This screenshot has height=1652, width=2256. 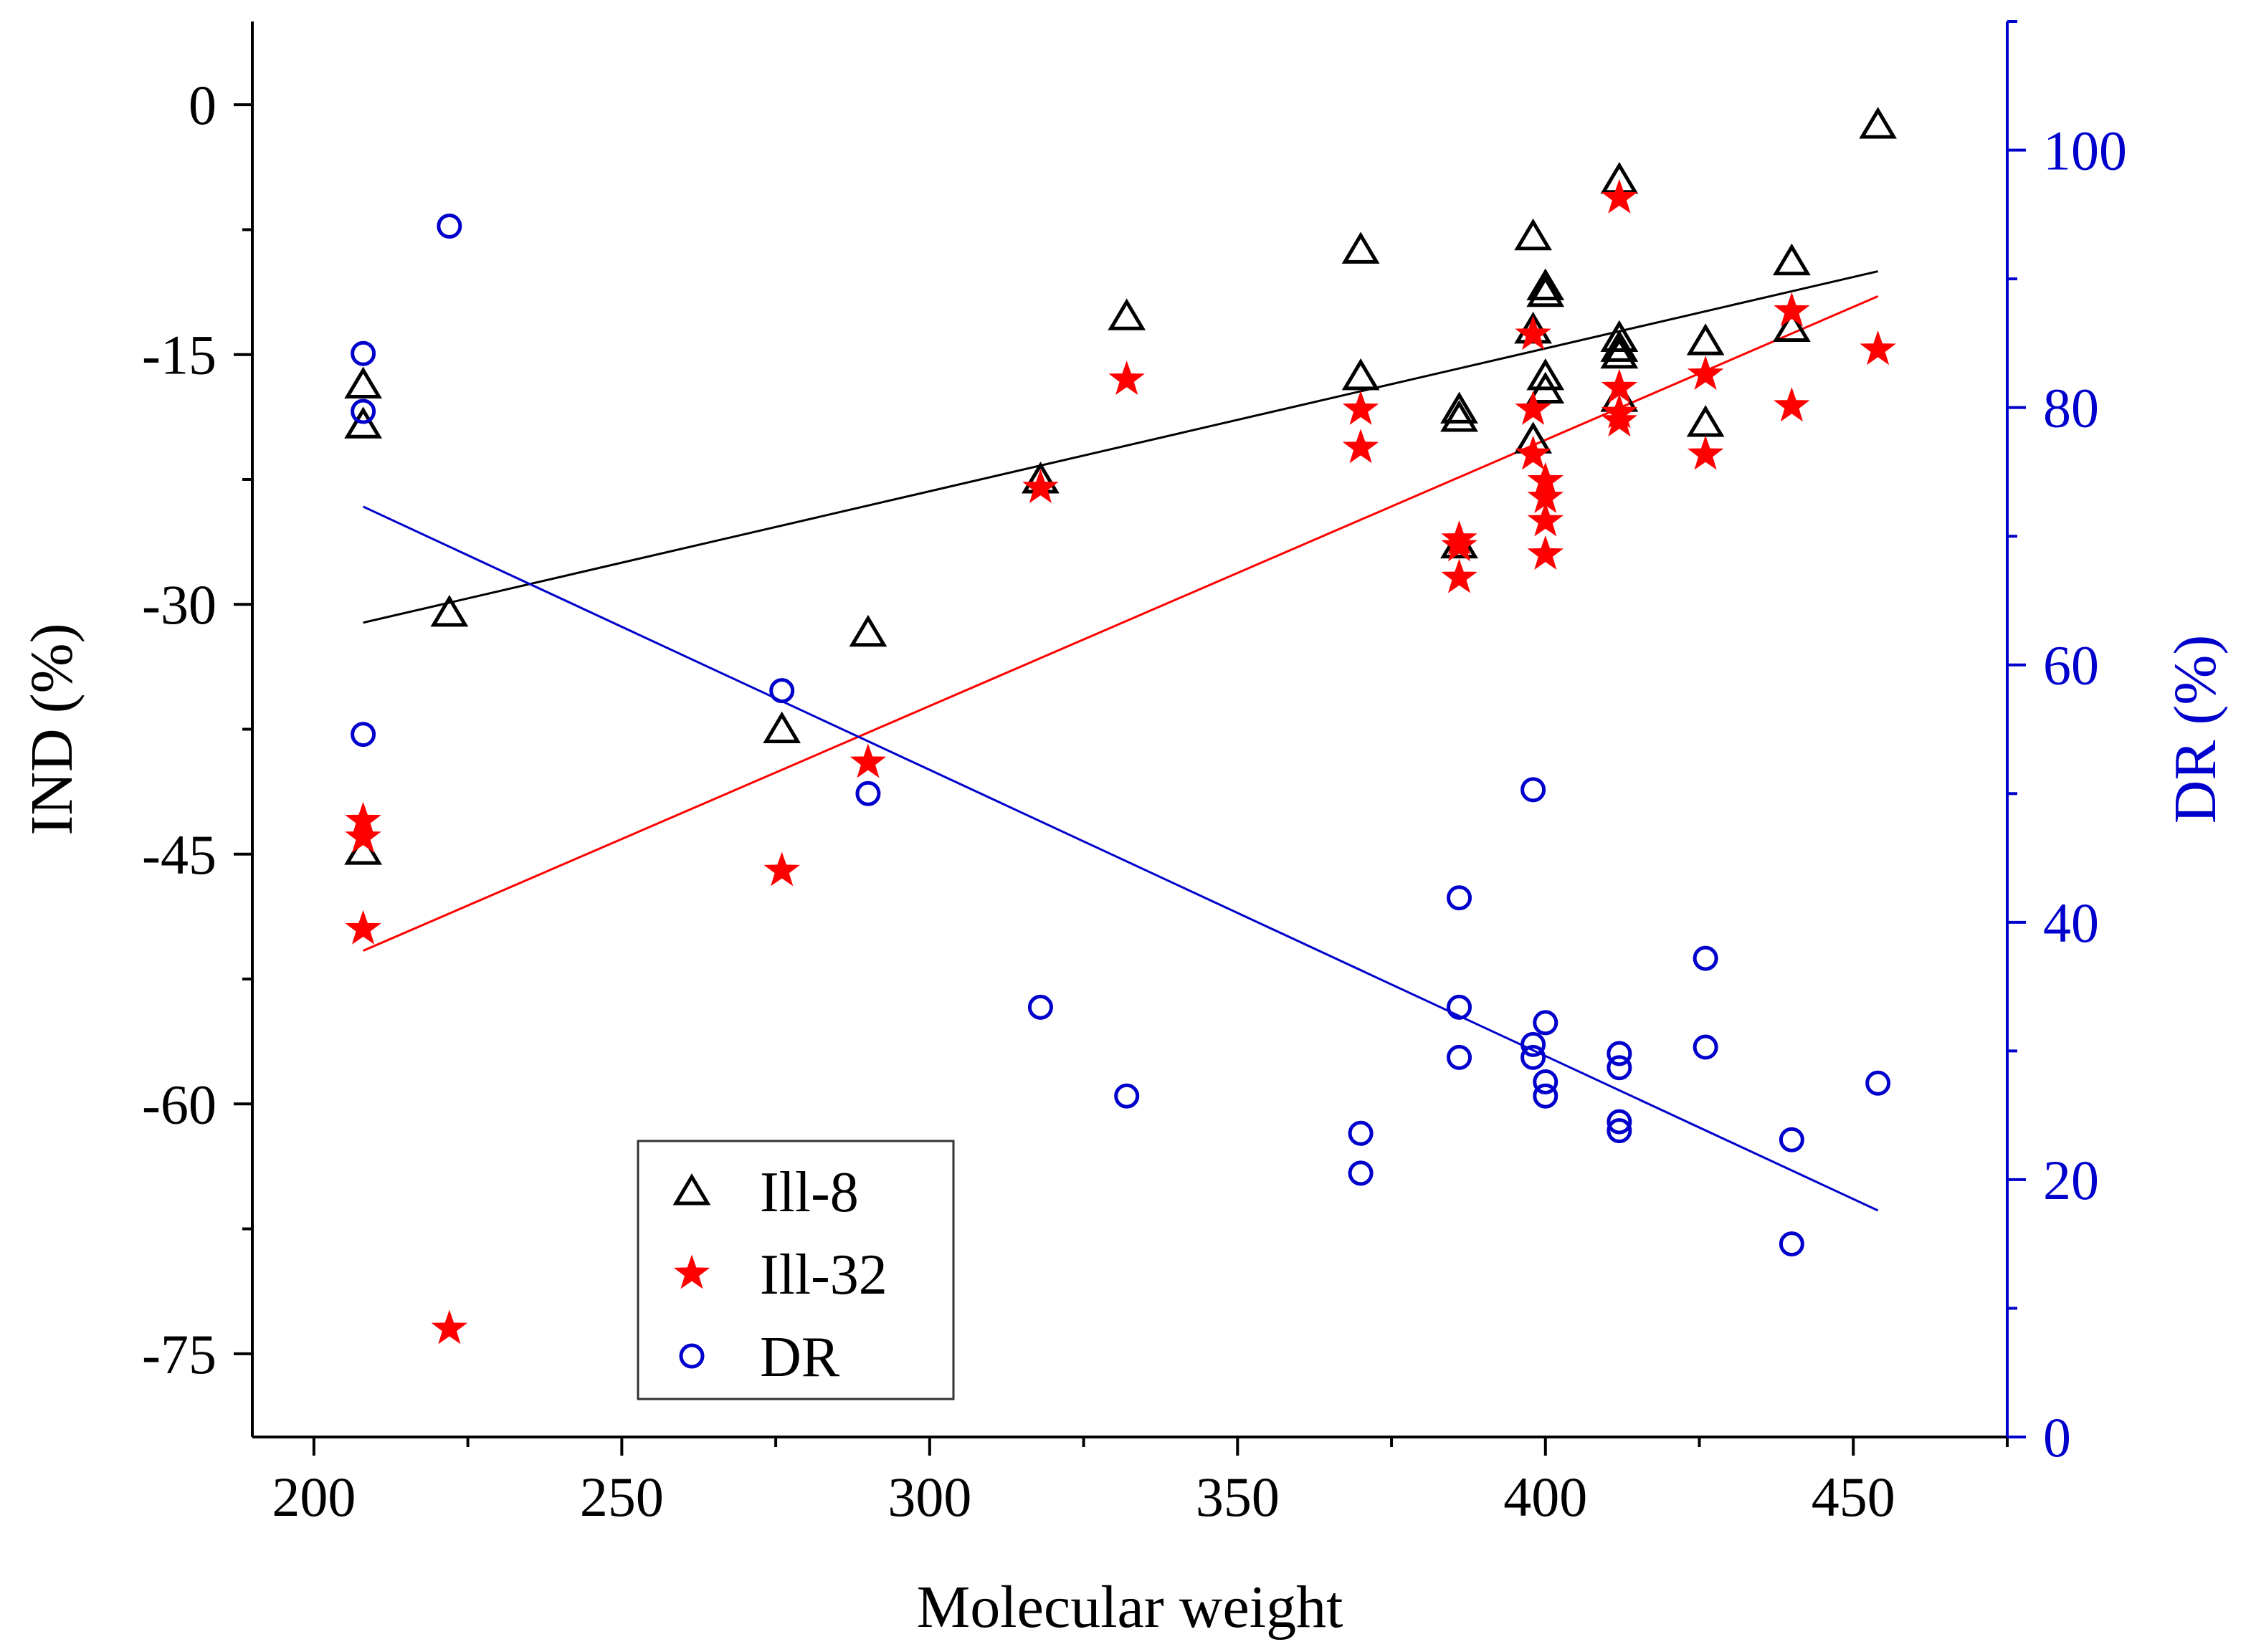 I want to click on y-left-axis-title: IND (%), so click(x=52, y=729).